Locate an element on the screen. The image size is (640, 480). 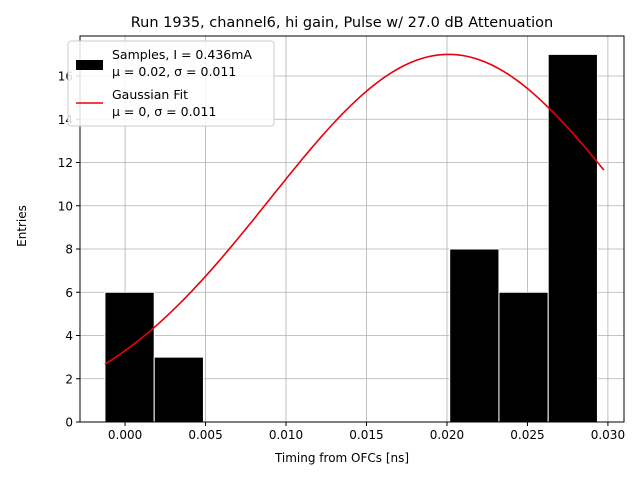
legend-box is located at coordinates (171, 83).